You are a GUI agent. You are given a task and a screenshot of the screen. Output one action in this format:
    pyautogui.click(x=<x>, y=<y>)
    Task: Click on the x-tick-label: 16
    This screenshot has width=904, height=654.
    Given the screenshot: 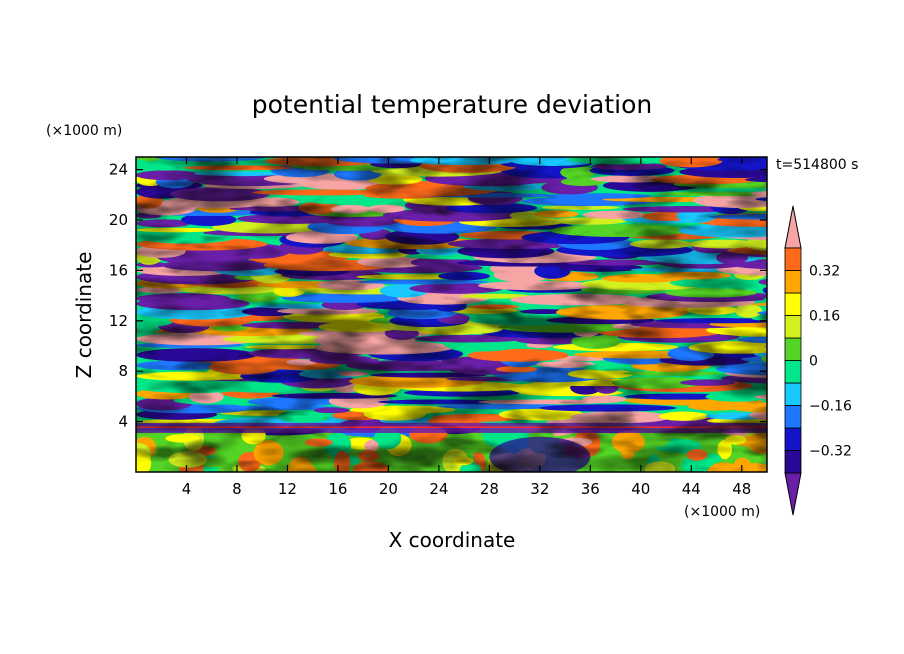 What is the action you would take?
    pyautogui.click(x=337, y=489)
    